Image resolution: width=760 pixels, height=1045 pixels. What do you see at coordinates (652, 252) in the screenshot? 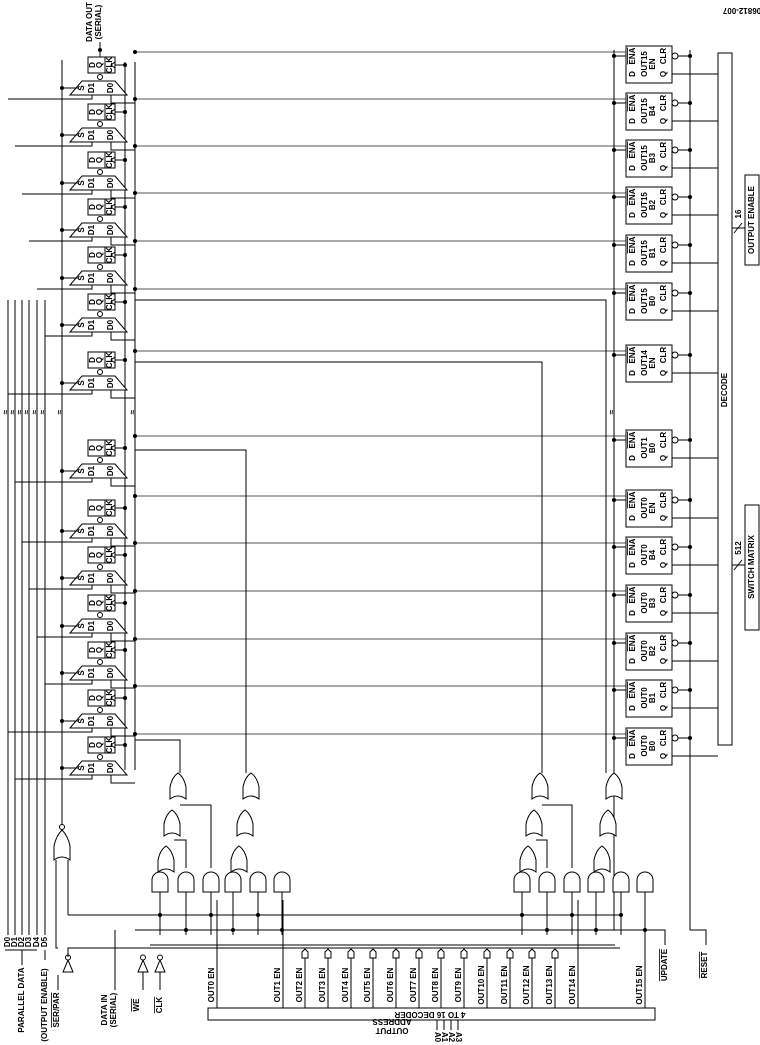
I see `register-bit-name: B1` at bounding box center [652, 252].